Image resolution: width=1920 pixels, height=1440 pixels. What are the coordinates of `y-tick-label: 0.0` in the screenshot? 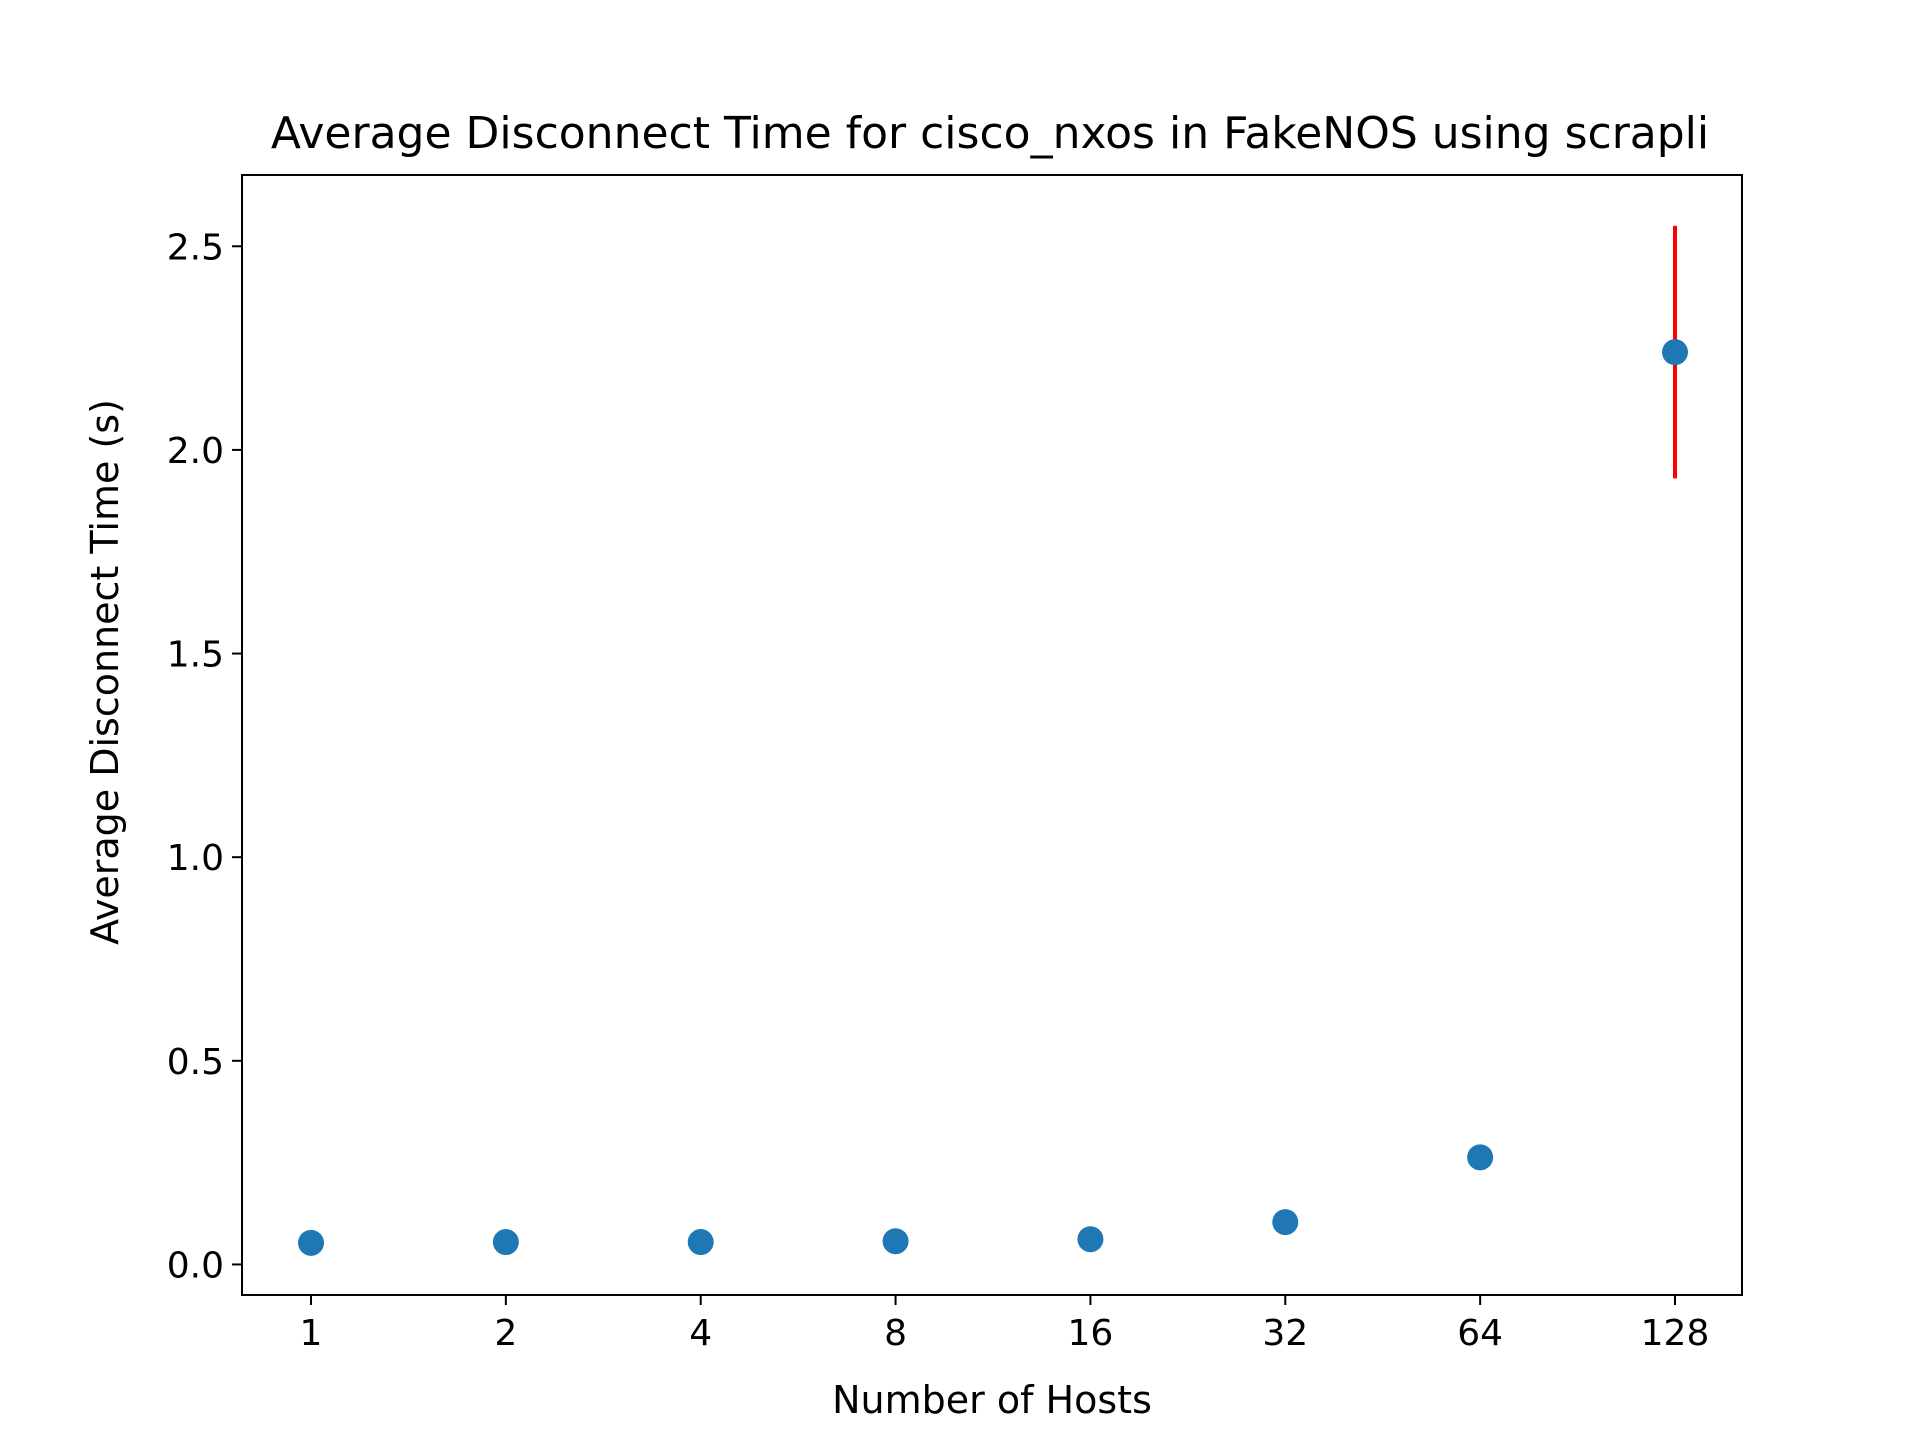 It's located at (195, 1265).